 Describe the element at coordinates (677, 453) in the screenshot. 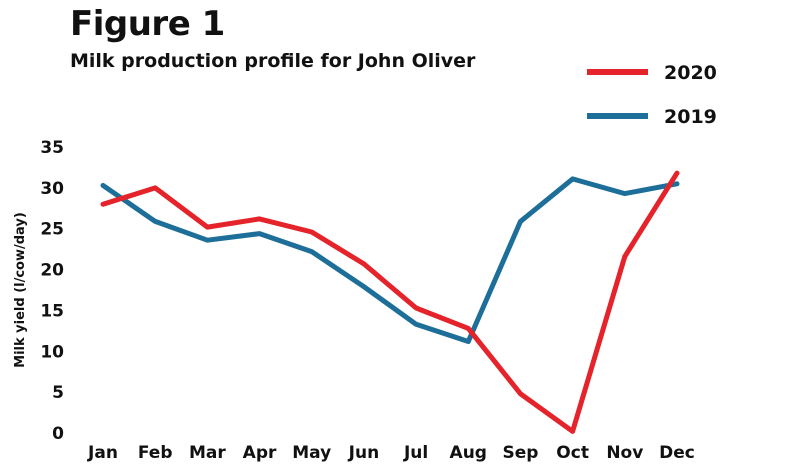

I see `x-tick-label: Dec` at that location.